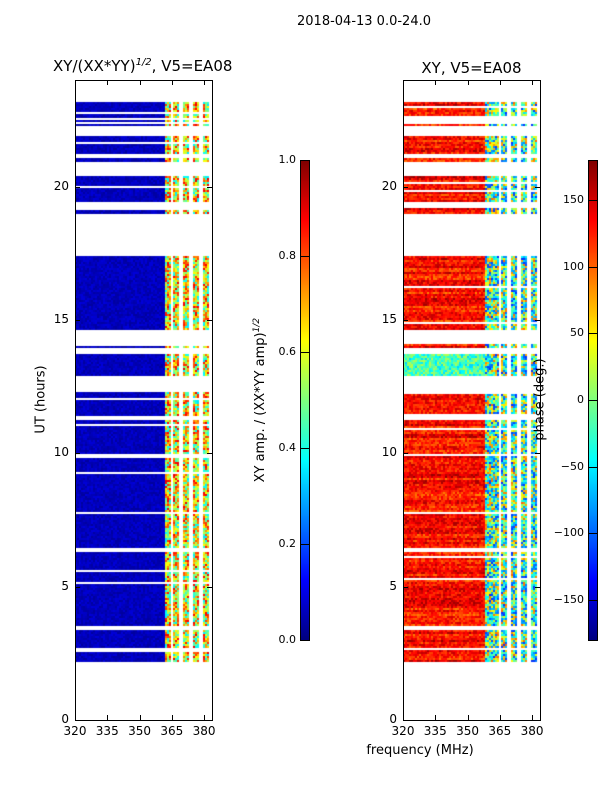 Image resolution: width=600 pixels, height=800 pixels. I want to click on xlabel: frequency (MHz), so click(420, 750).